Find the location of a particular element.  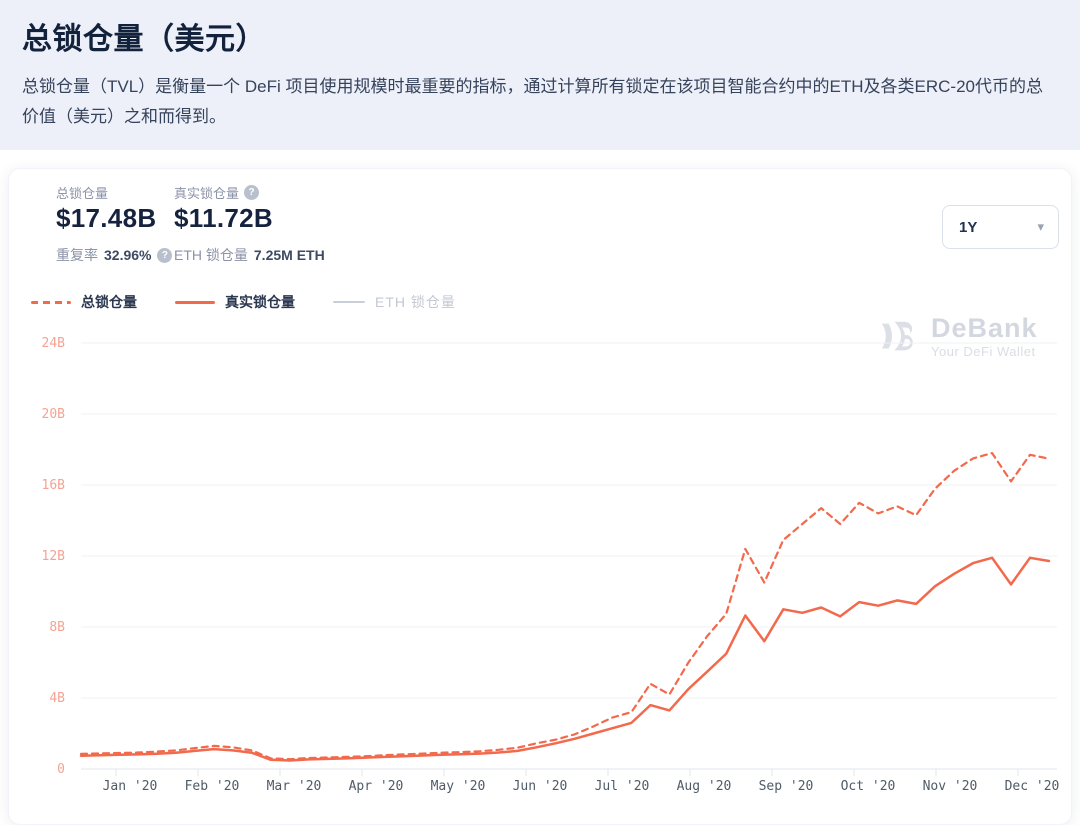

stat-real-tvl: 真实锁仓量 ? $11.72B ETH 锁仓量 7.25M ETH is located at coordinates (249, 224).